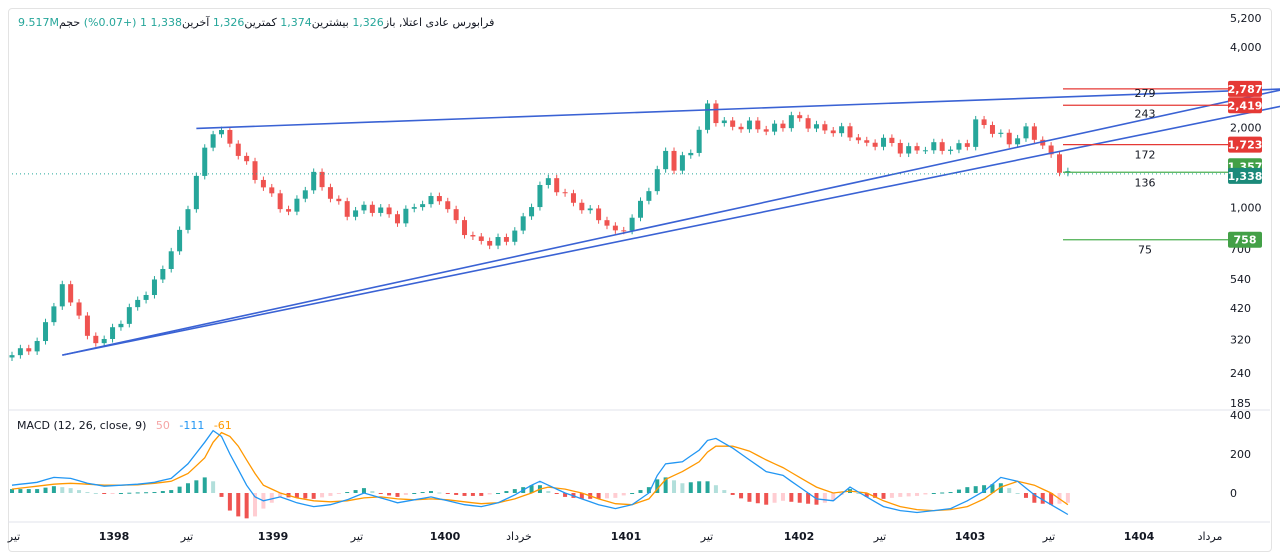 The height and width of the screenshot is (560, 1280). What do you see at coordinates (38, 22) in the screenshot?
I see `volume-value: 9.517M` at bounding box center [38, 22].